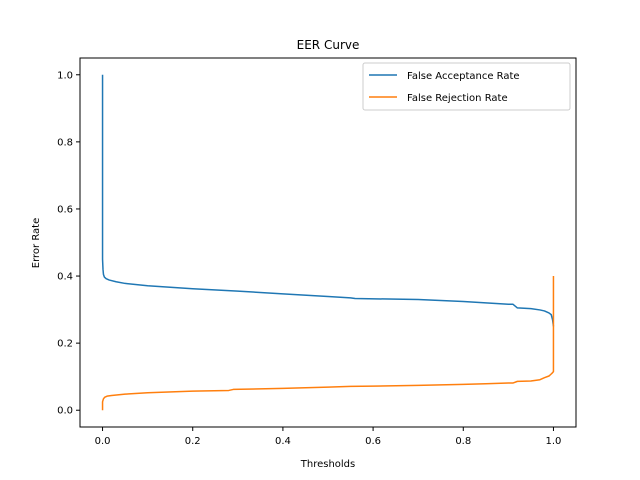  I want to click on chart-title: EER Curve, so click(328, 45).